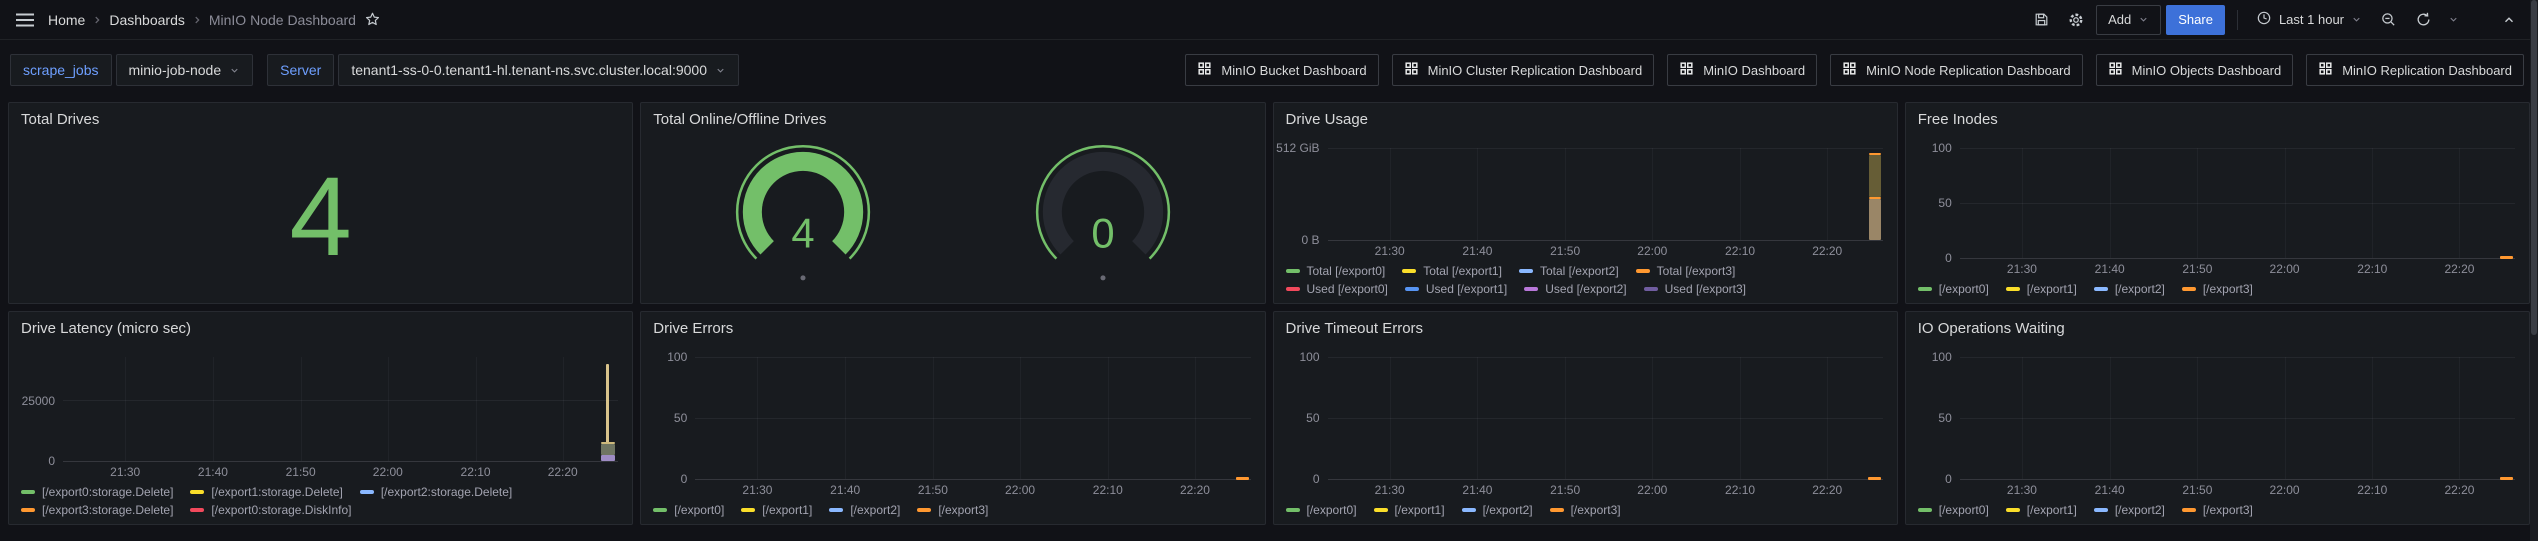  Describe the element at coordinates (435, 492) in the screenshot. I see `legend-item-export2-storage-delete: [/export2:storage.Delete]` at that location.